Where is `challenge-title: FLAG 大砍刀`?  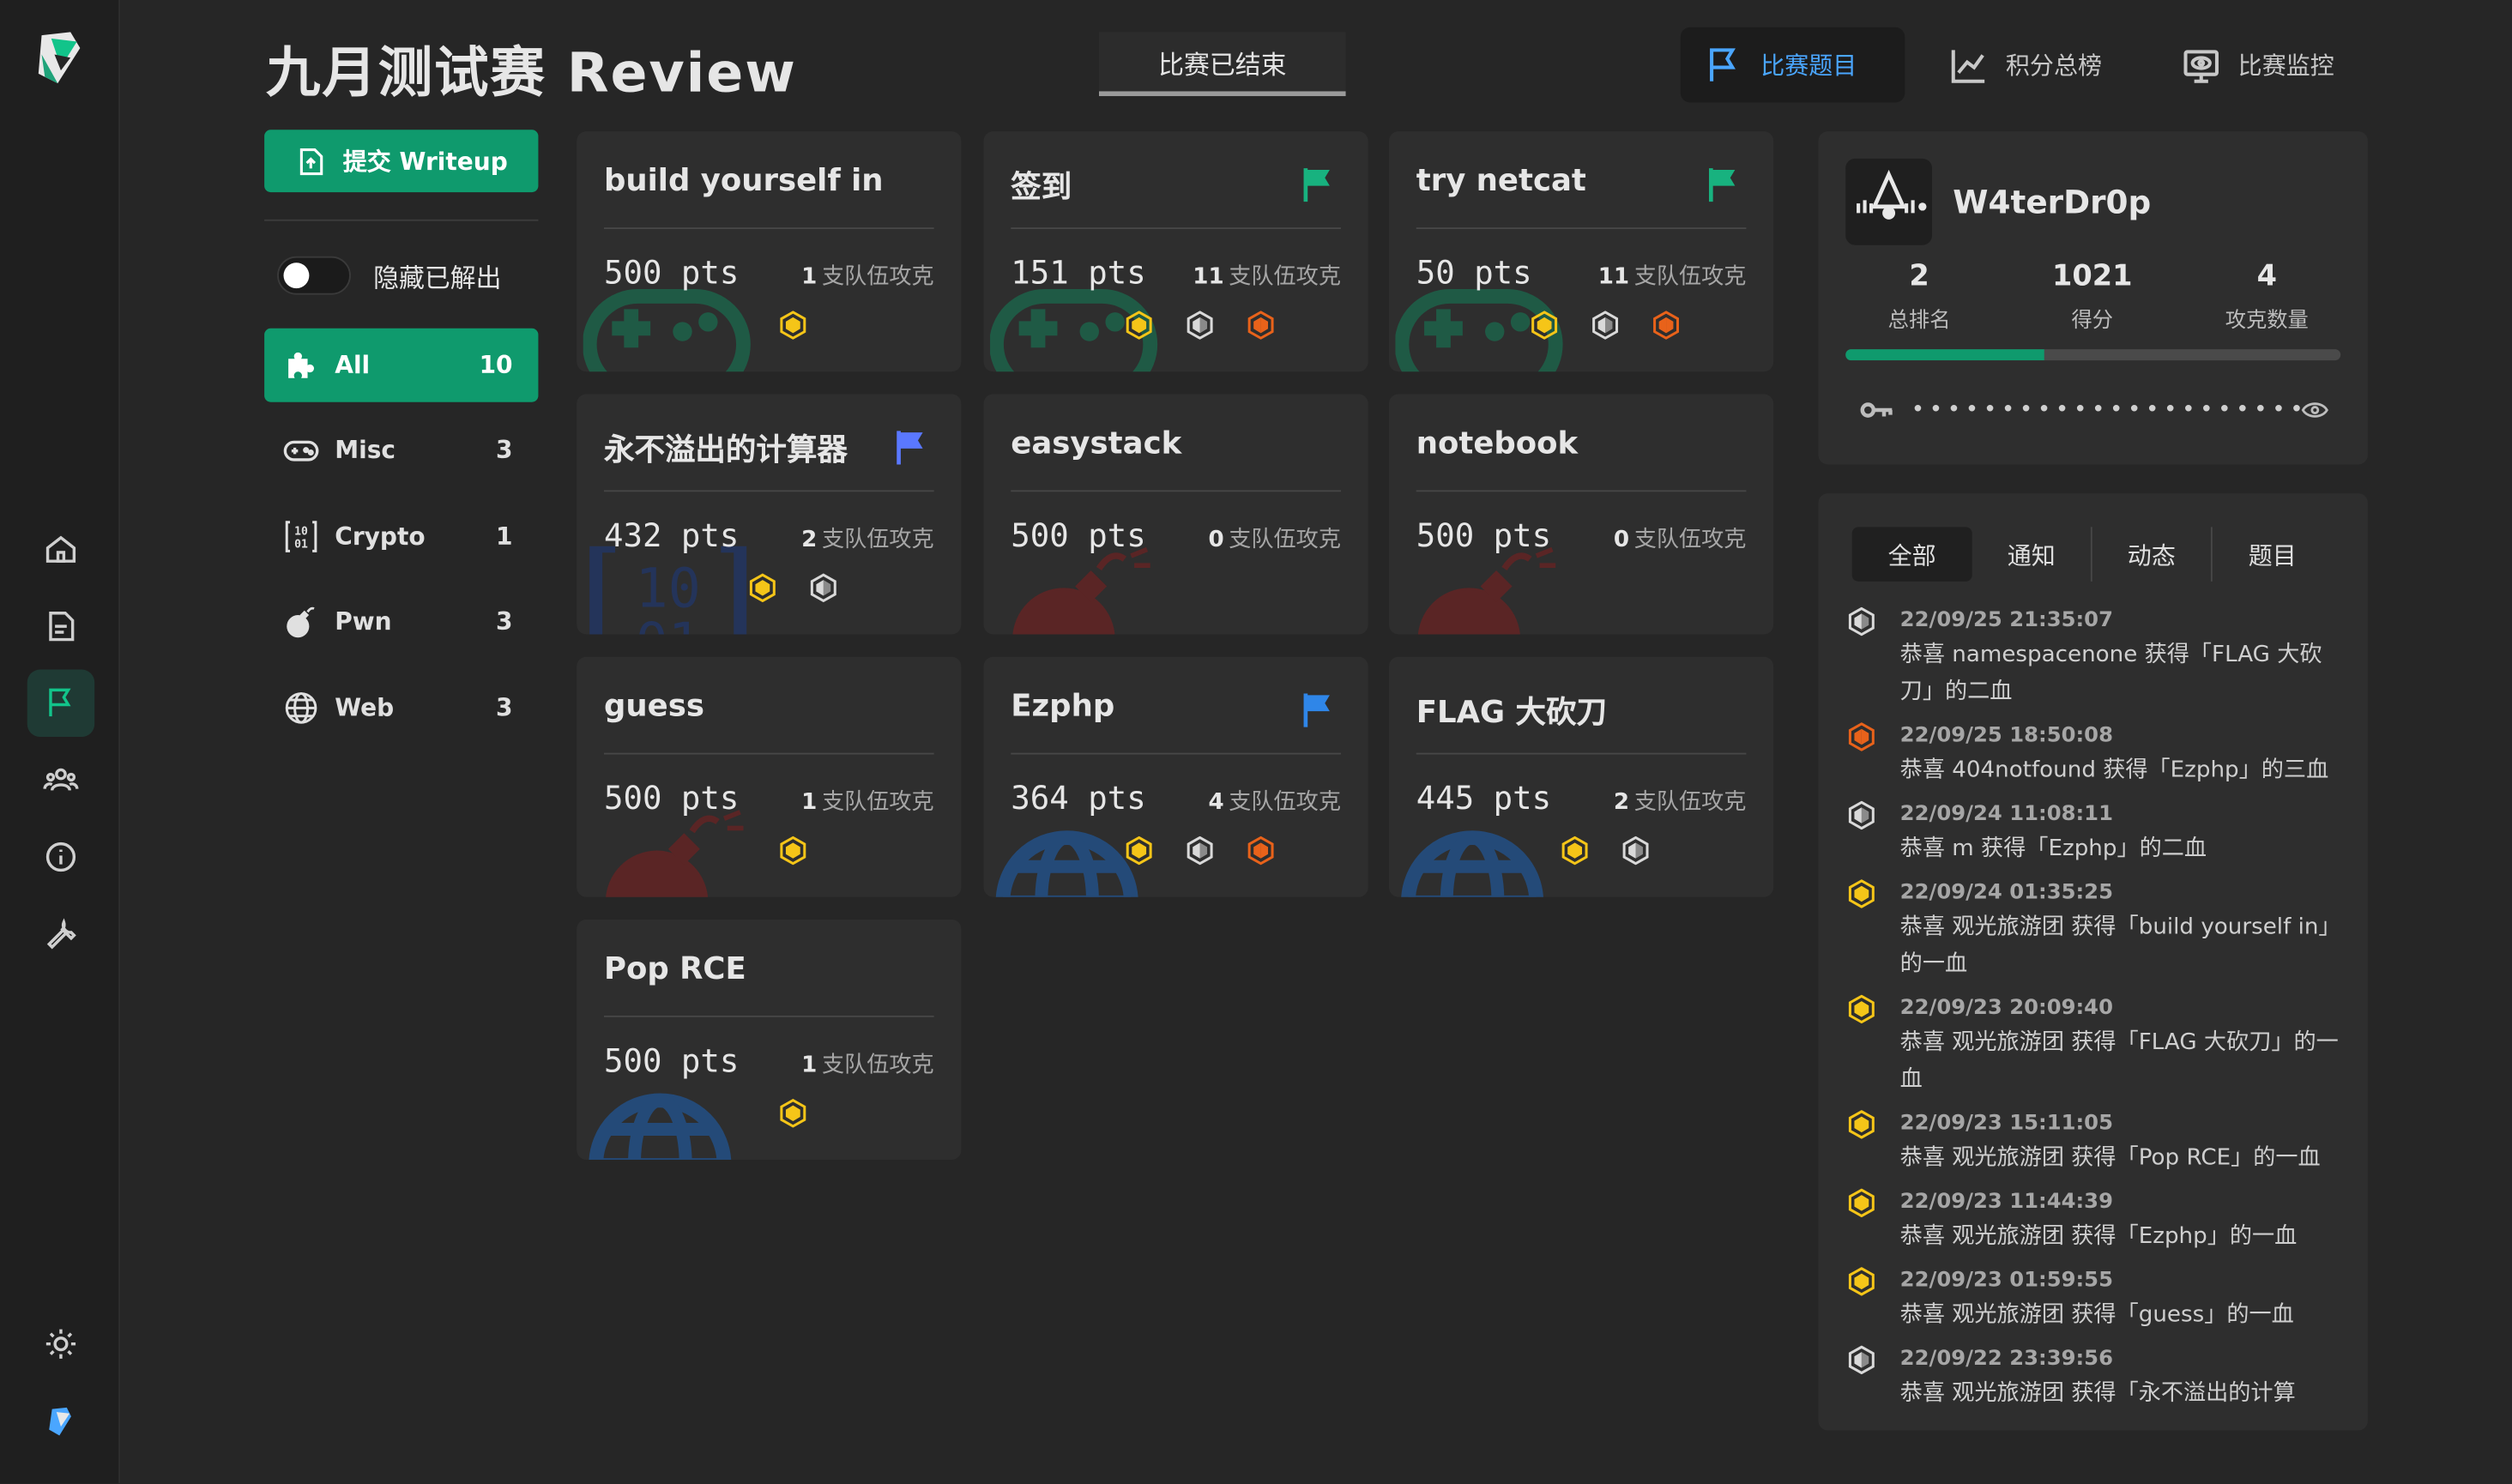 challenge-title: FLAG 大砍刀 is located at coordinates (1511, 713).